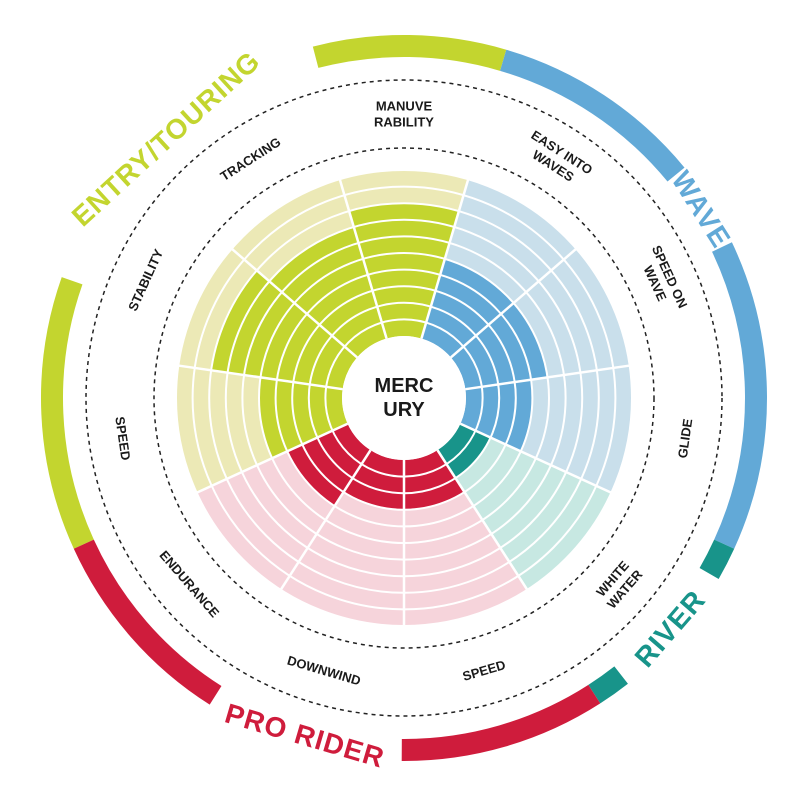  I want to click on metric-label: GLIDE, so click(685, 438).